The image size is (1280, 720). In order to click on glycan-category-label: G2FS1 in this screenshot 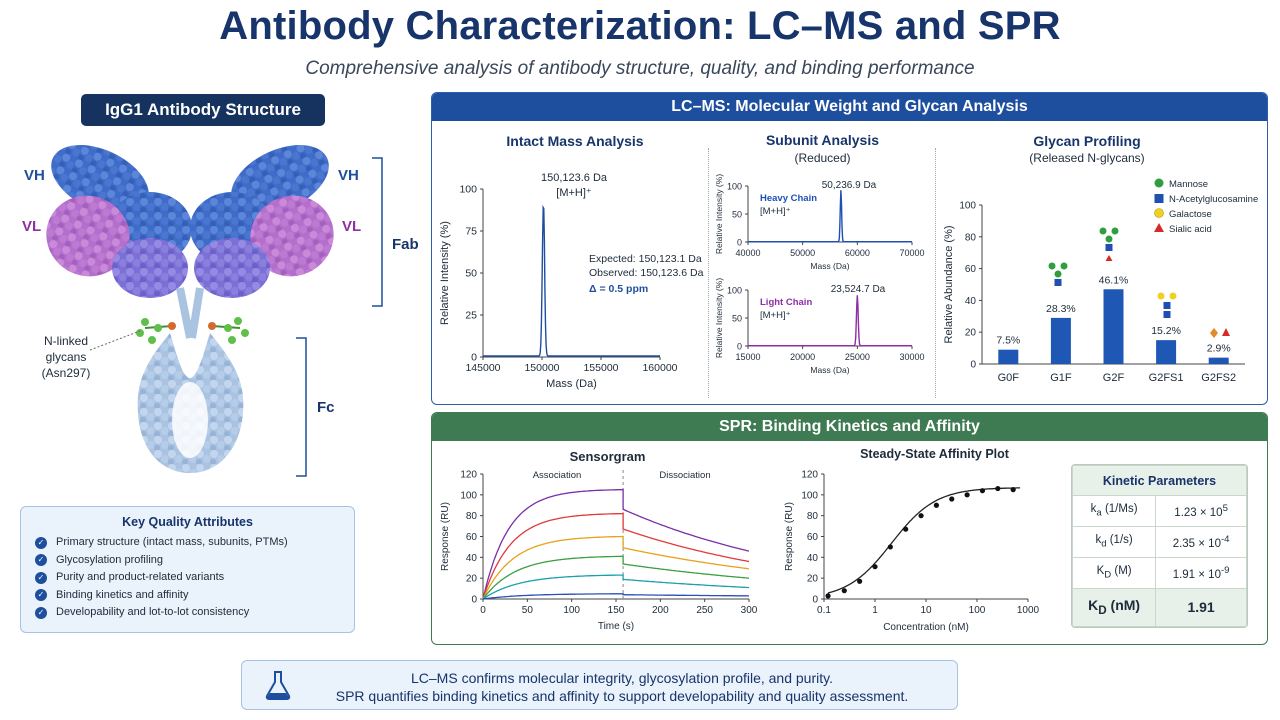, I will do `click(1166, 378)`.